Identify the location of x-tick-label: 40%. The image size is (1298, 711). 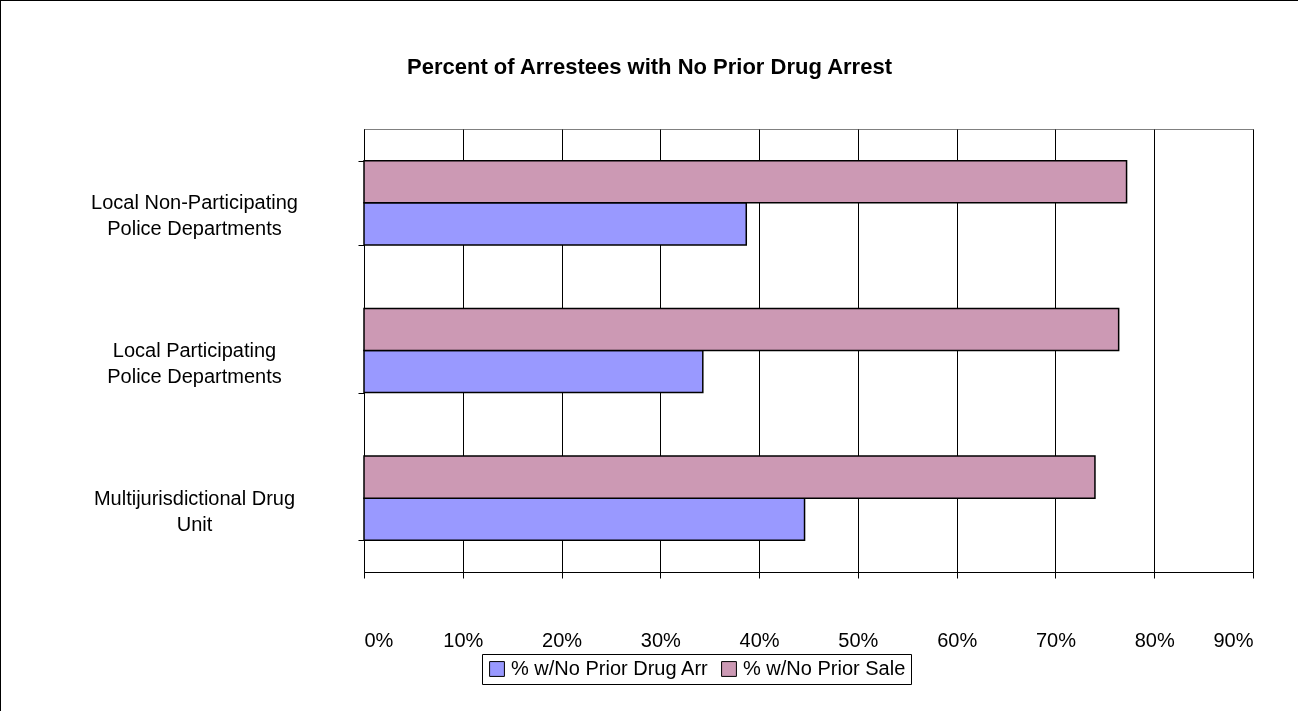
(759, 639).